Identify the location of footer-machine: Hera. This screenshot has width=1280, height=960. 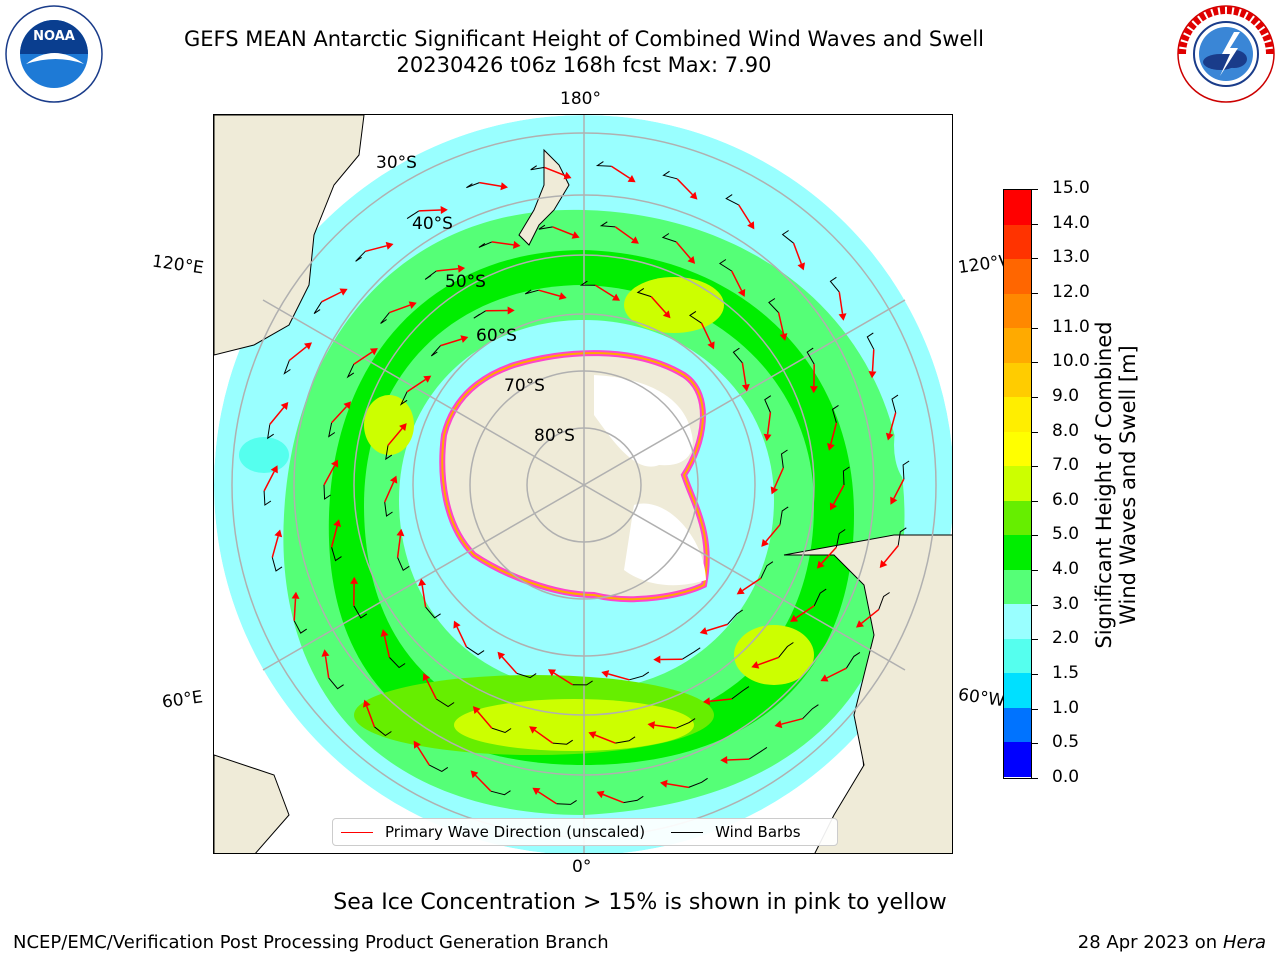
(1244, 942).